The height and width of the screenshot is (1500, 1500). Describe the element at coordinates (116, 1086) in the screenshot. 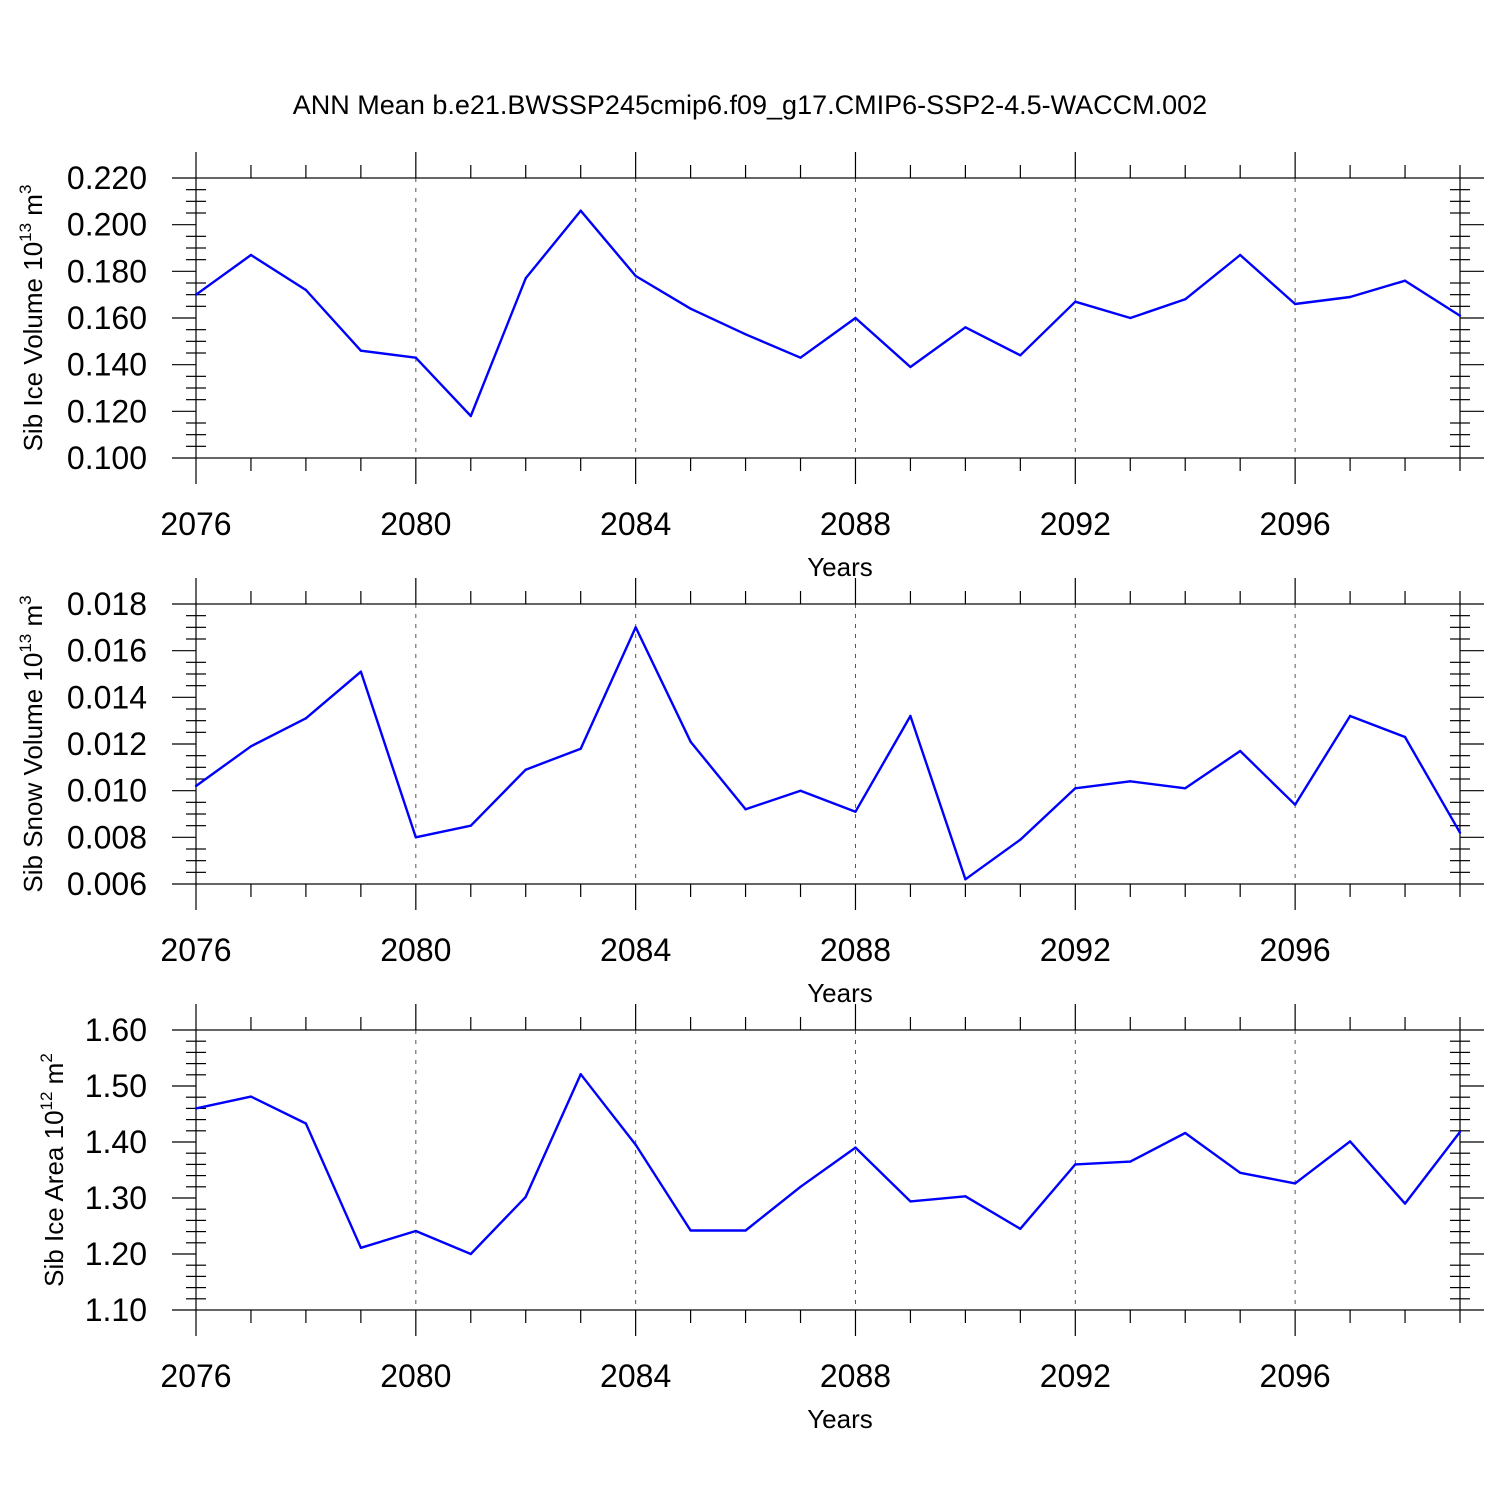

I see `y-tick-label: 1.50` at that location.